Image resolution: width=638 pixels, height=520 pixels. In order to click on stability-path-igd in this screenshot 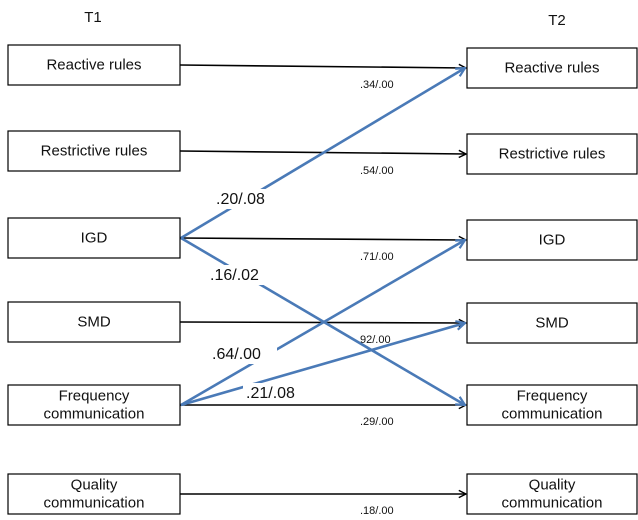, I will do `click(322, 239)`.